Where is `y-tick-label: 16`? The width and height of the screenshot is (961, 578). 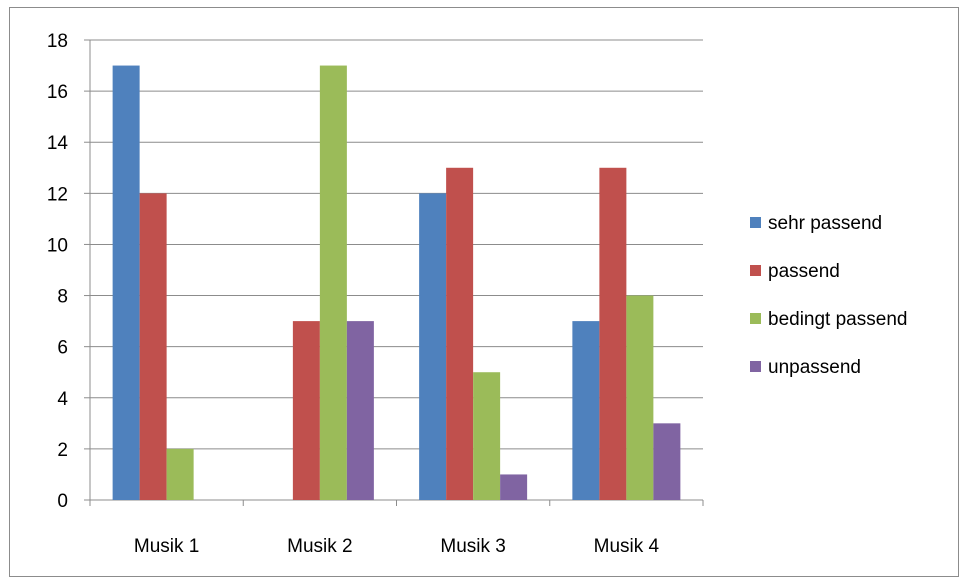 y-tick-label: 16 is located at coordinates (57, 92).